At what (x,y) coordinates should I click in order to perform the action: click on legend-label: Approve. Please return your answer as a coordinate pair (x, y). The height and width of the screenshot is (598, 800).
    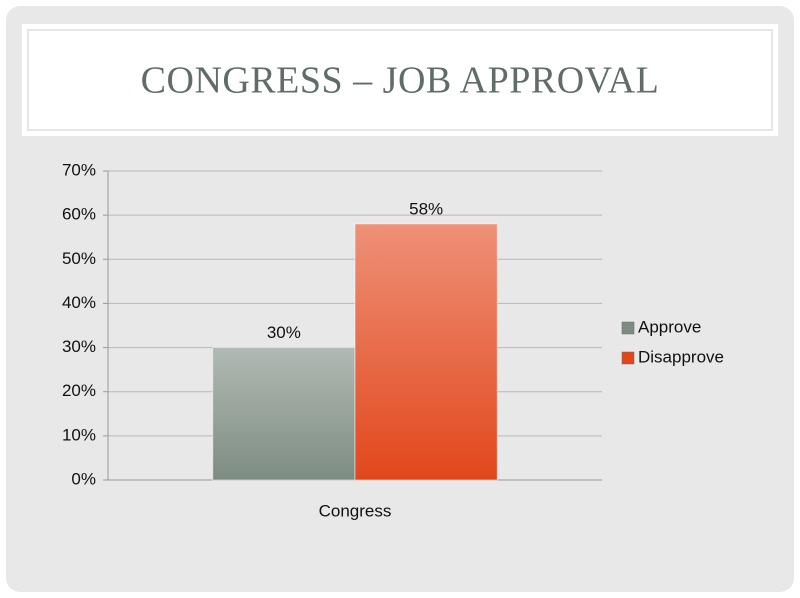
    Looking at the image, I should click on (669, 326).